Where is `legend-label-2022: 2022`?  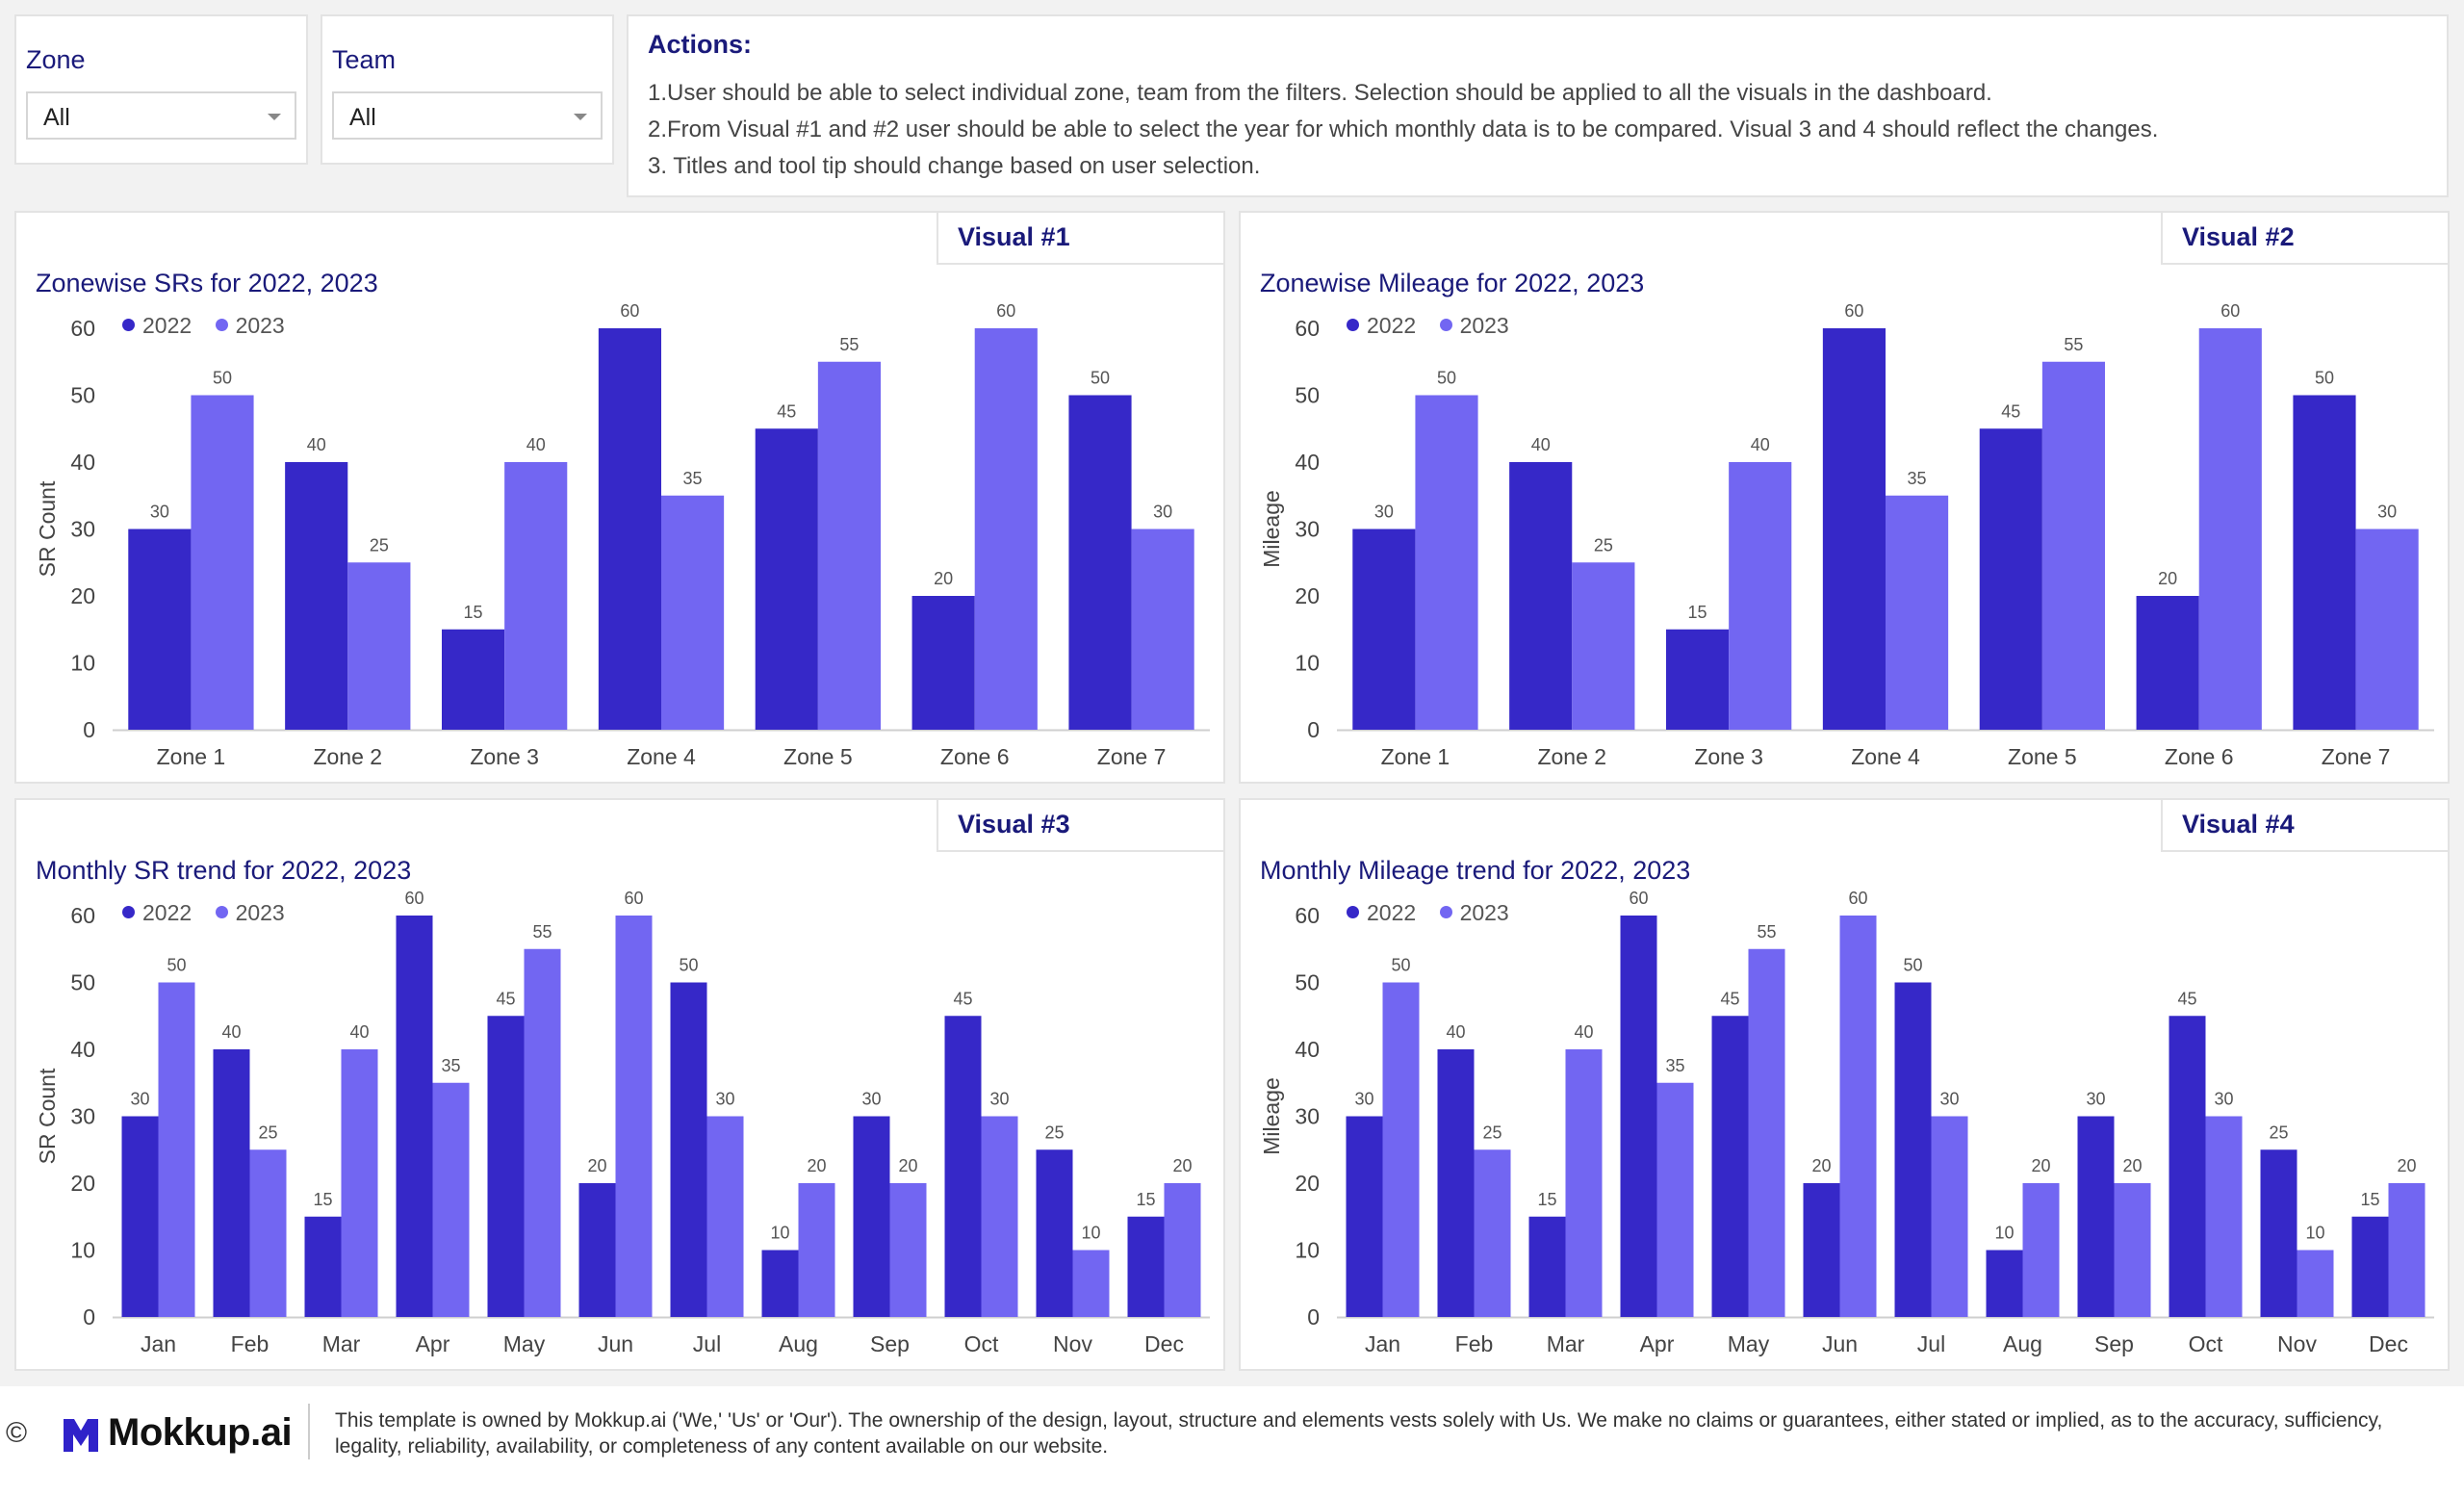
legend-label-2022: 2022 is located at coordinates (1392, 325).